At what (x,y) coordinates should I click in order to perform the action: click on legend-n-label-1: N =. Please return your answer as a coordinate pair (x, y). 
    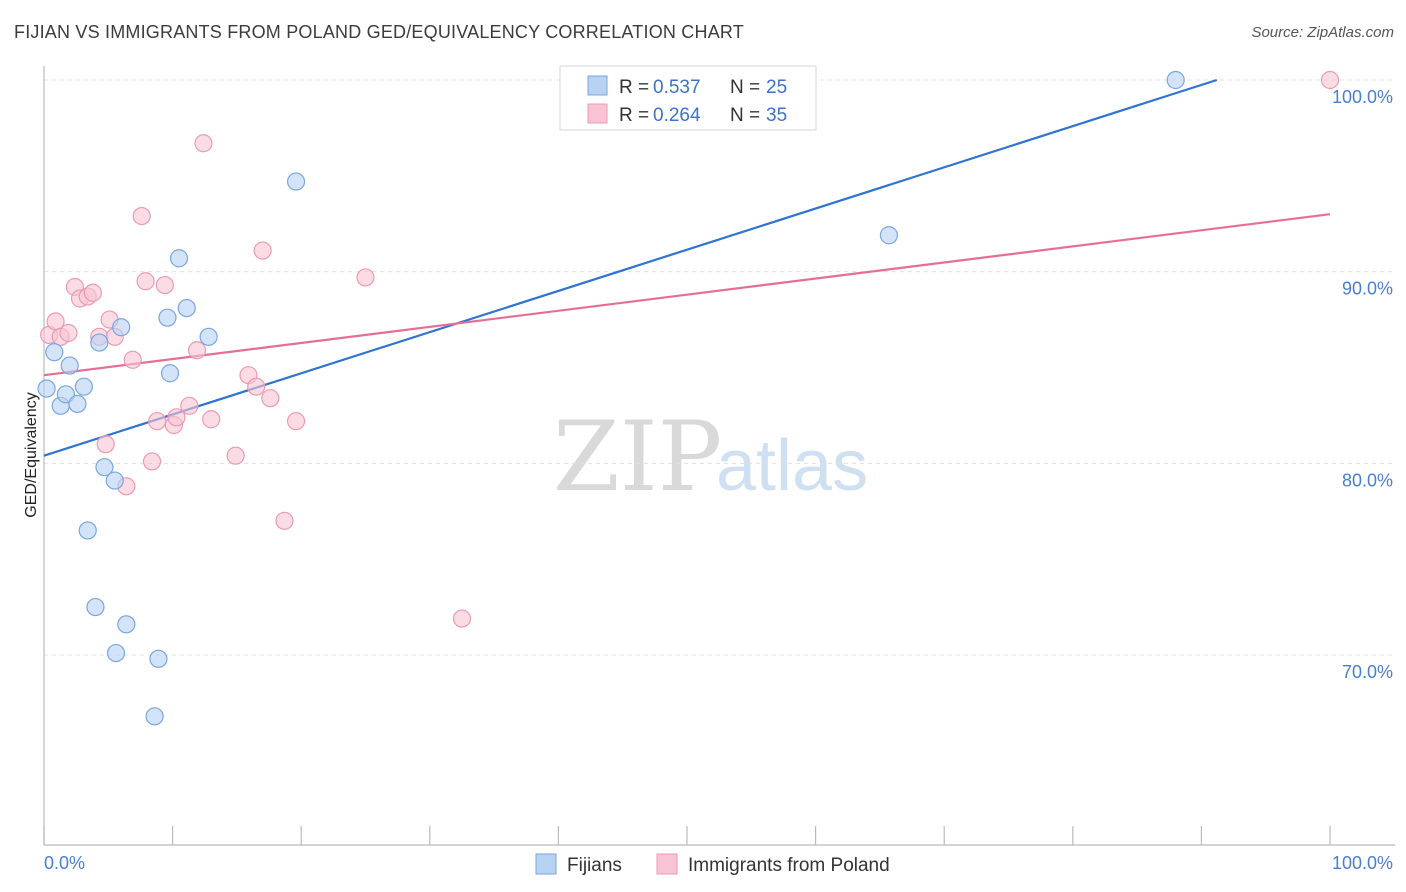
    Looking at the image, I should click on (745, 87).